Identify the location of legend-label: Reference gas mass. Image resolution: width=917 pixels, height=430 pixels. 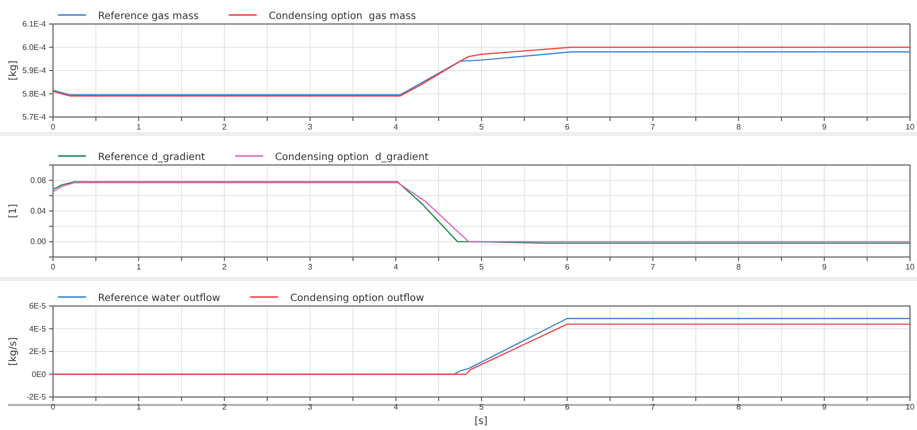
(148, 16).